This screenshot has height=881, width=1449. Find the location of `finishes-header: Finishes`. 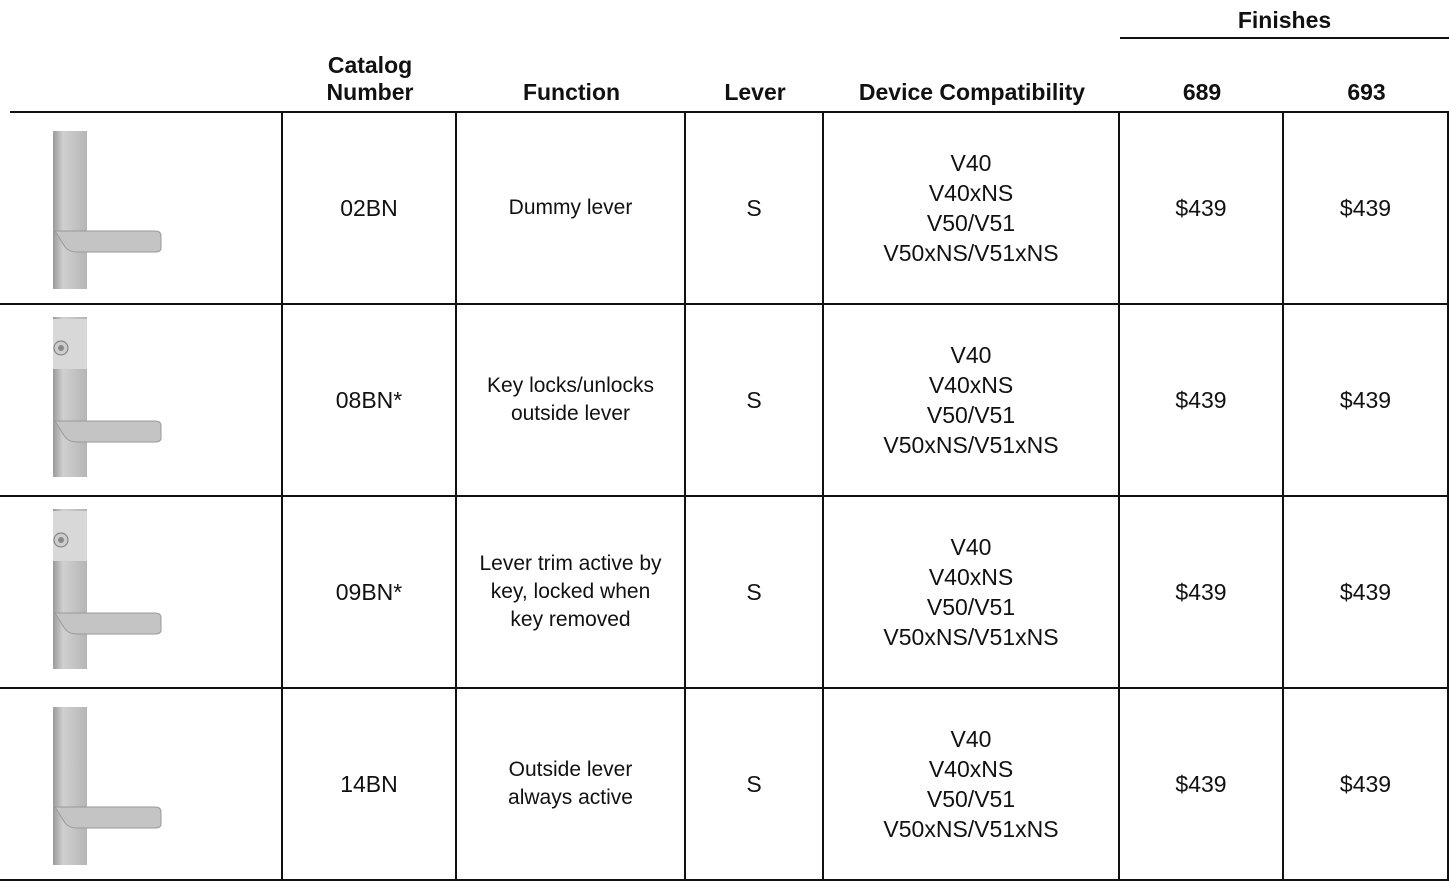

finishes-header: Finishes is located at coordinates (1284, 20).